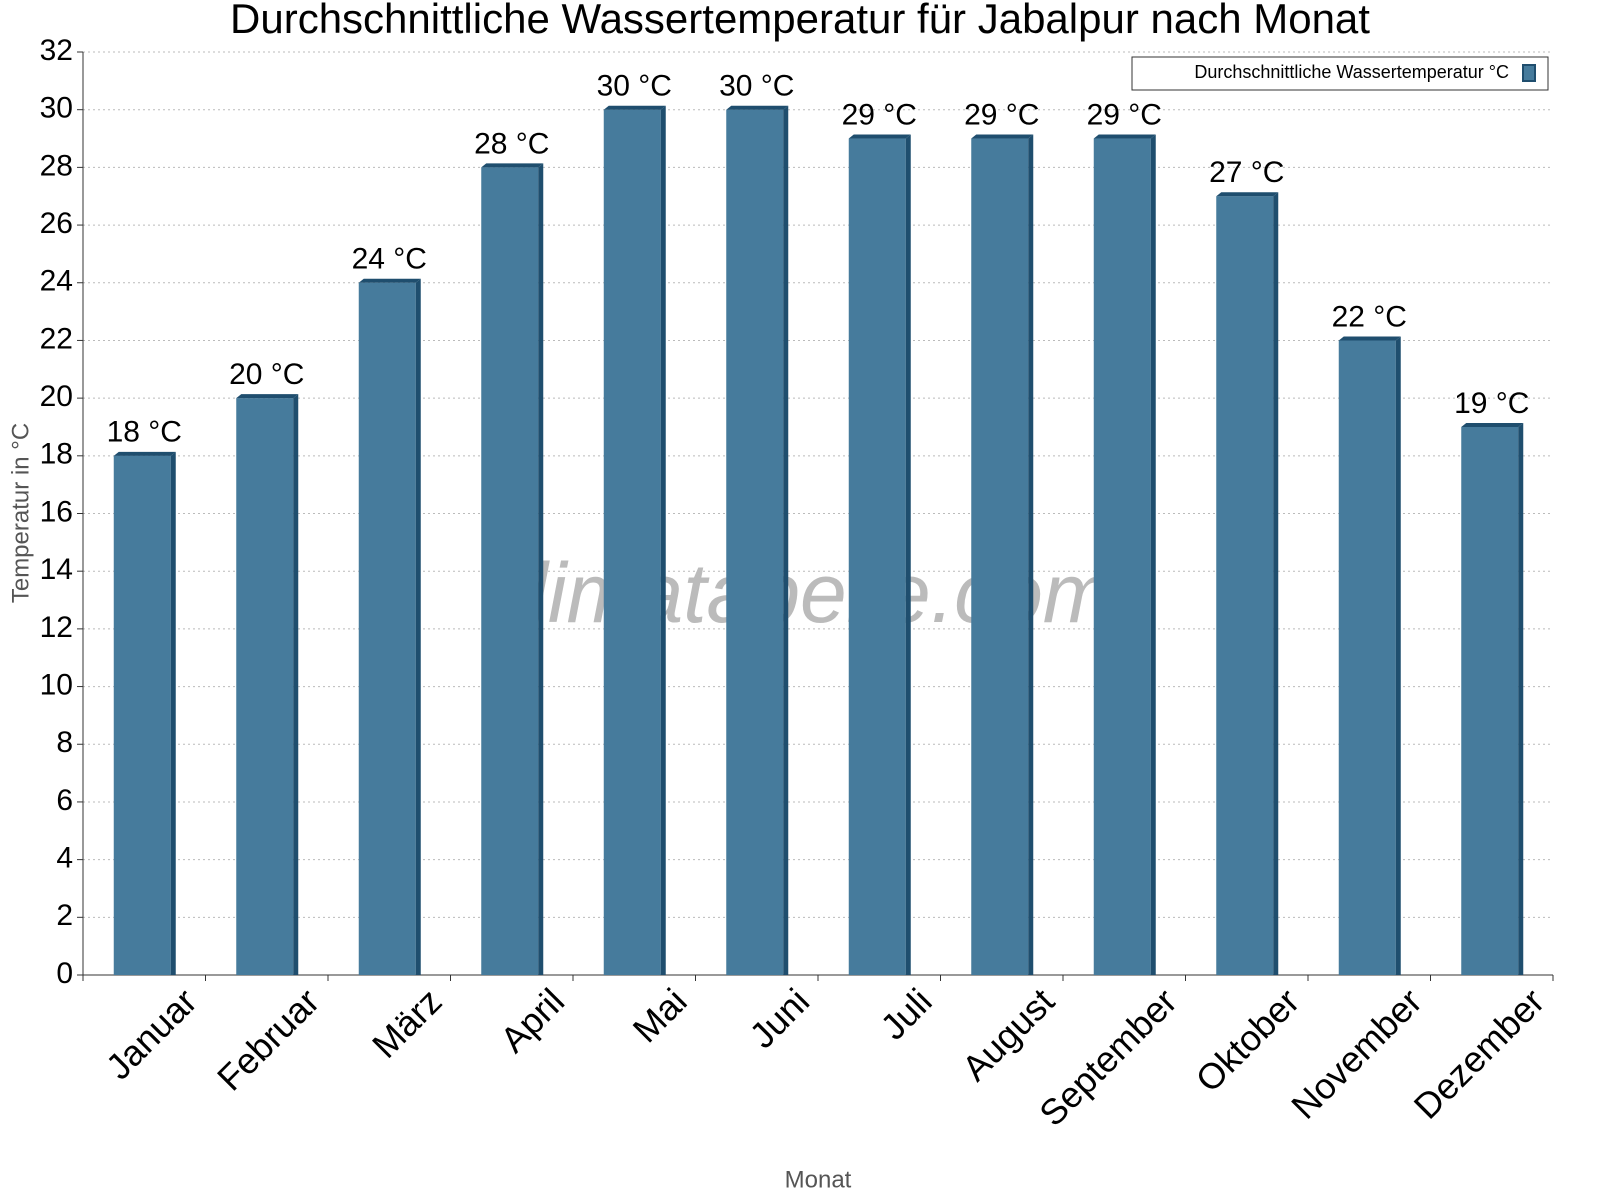 This screenshot has width=1600, height=1200. What do you see at coordinates (56, 108) in the screenshot?
I see `y-tick-label: 30` at bounding box center [56, 108].